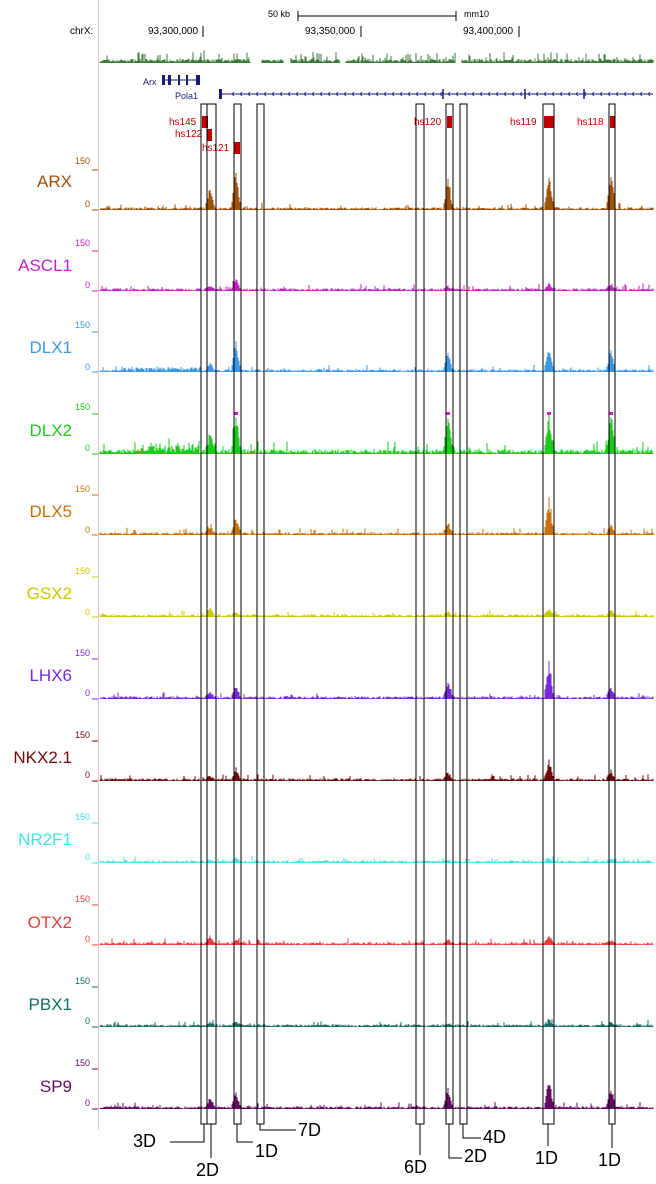 Image resolution: width=656 pixels, height=1184 pixels. Describe the element at coordinates (428, 122) in the screenshot. I see `enhancer-label: hs120` at that location.